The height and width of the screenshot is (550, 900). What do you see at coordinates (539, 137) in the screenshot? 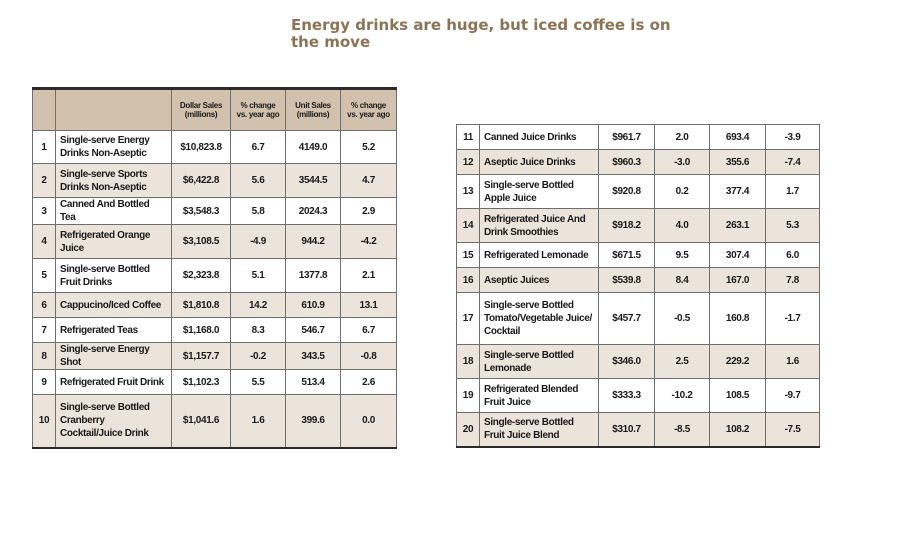
I see `row-category: Canned Juice Drinks` at bounding box center [539, 137].